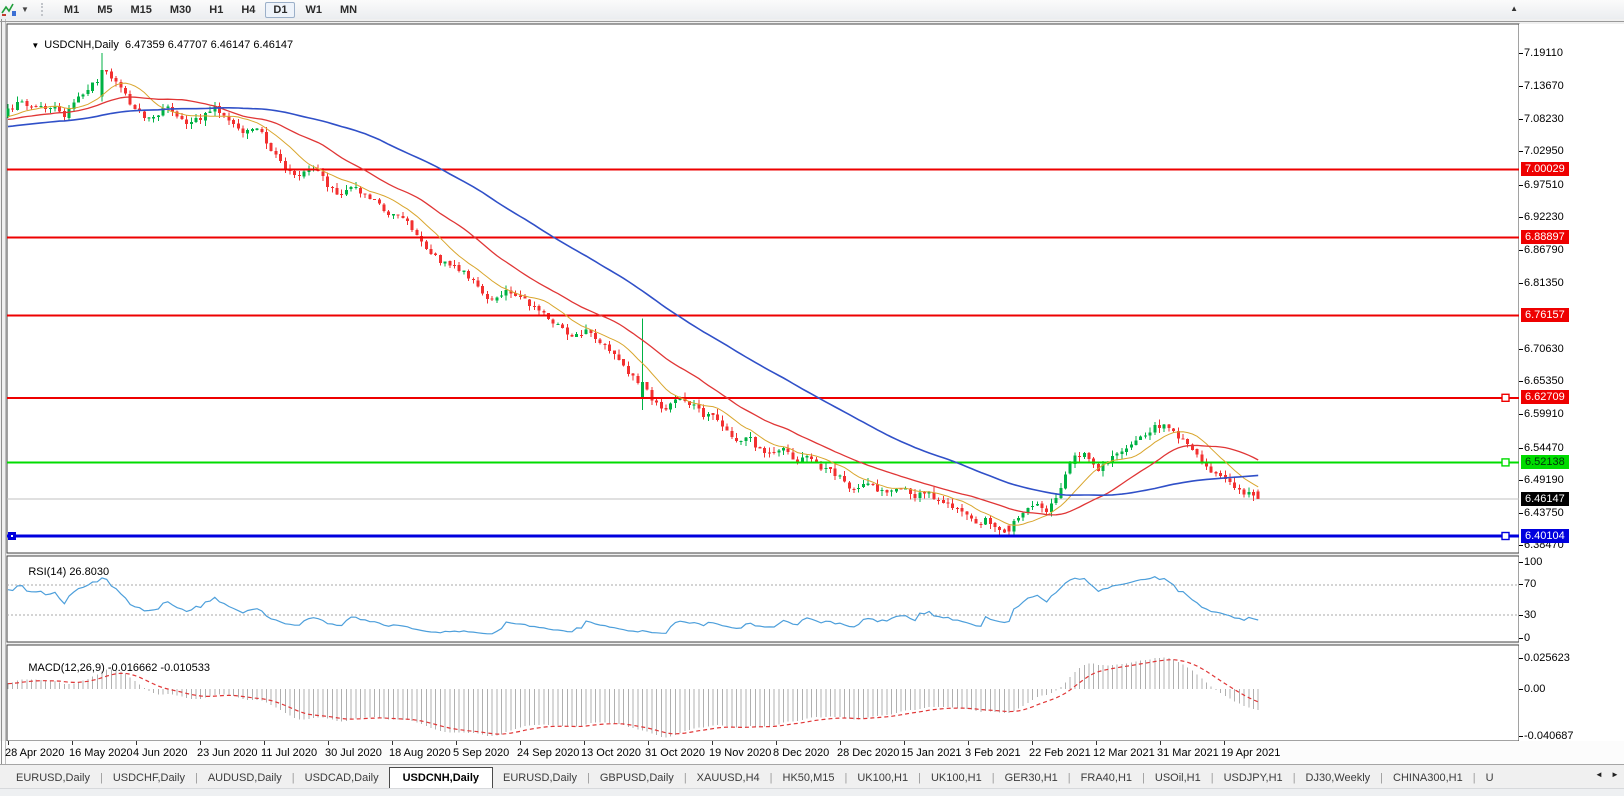 Image resolution: width=1624 pixels, height=796 pixels. Describe the element at coordinates (1544, 217) in the screenshot. I see `price-tick-label: 6.92230` at that location.